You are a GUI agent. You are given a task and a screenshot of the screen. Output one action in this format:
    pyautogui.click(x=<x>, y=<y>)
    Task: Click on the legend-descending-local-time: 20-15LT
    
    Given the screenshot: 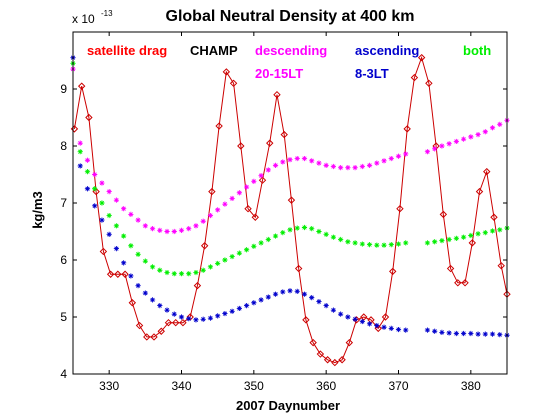 What is the action you would take?
    pyautogui.click(x=279, y=73)
    